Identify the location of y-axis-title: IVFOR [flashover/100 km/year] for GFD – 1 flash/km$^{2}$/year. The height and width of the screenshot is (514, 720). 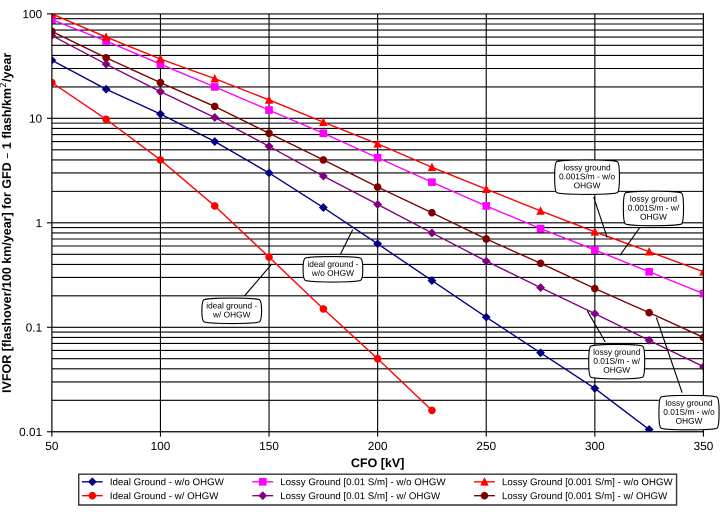
(7, 222).